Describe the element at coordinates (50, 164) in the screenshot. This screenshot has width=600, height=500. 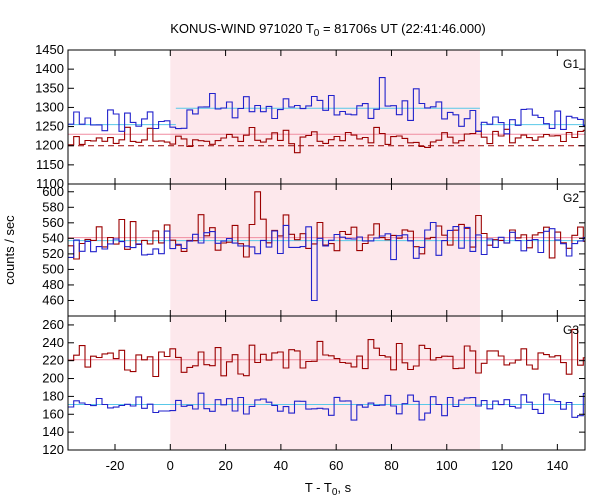
I see `y-tick-label: 1150` at that location.